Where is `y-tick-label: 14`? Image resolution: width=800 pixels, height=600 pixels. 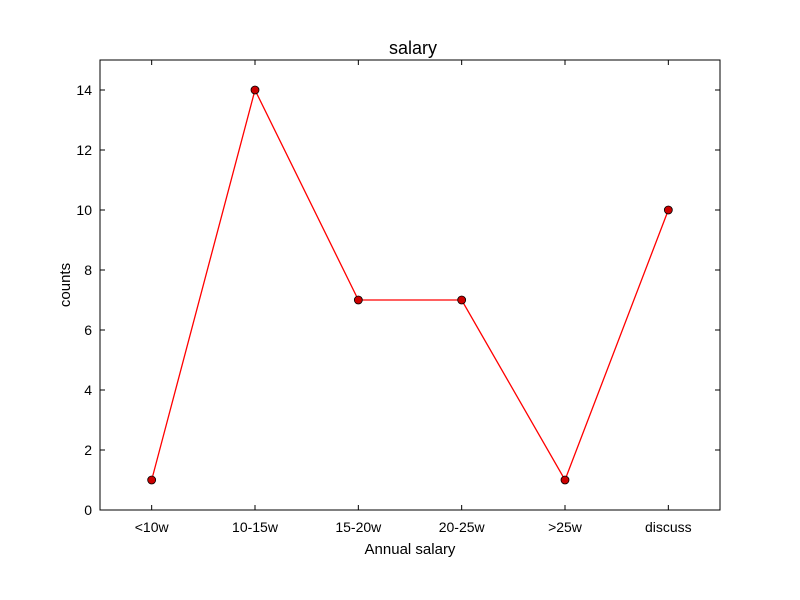 y-tick-label: 14 is located at coordinates (84, 90).